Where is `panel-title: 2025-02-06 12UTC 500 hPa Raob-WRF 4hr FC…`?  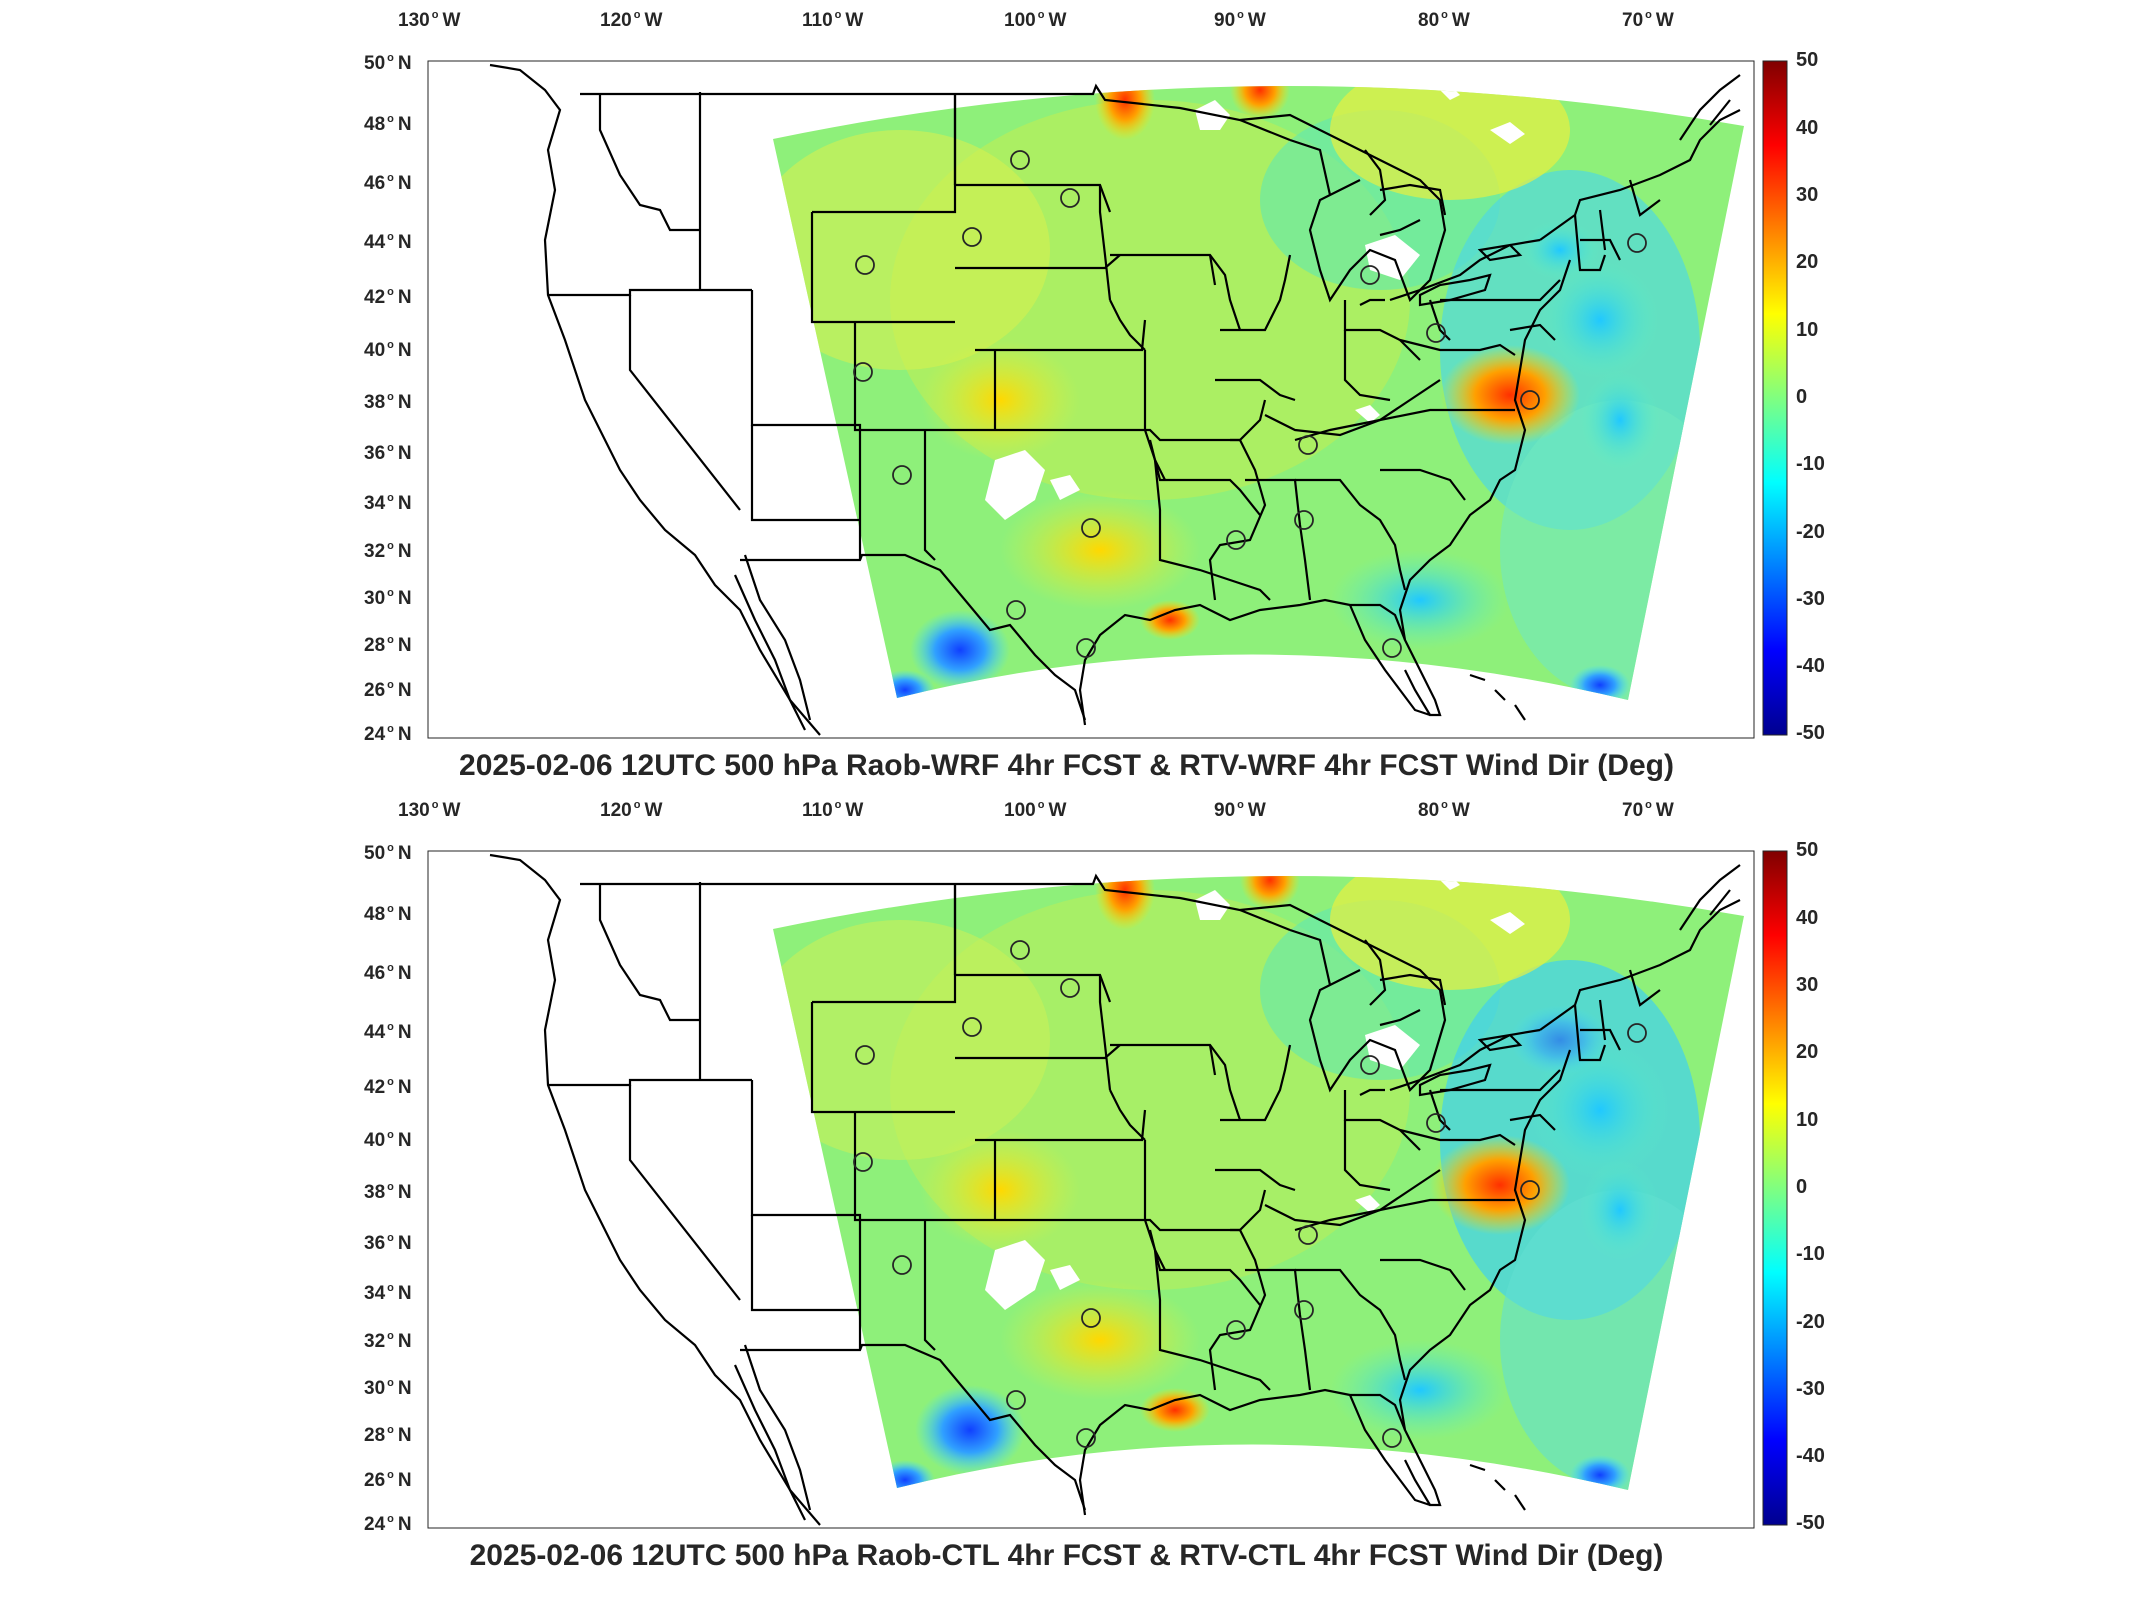
panel-title: 2025-02-06 12UTC 500 hPa Raob-WRF 4hr FC… is located at coordinates (1066, 765).